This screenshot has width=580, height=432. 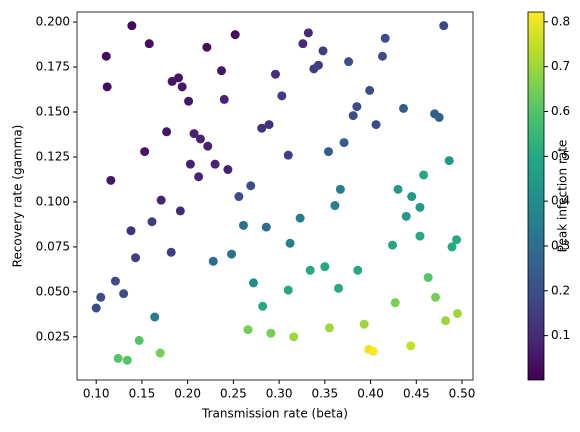 What do you see at coordinates (560, 335) in the screenshot?
I see `colorbar-tick-label: 0.1` at bounding box center [560, 335].